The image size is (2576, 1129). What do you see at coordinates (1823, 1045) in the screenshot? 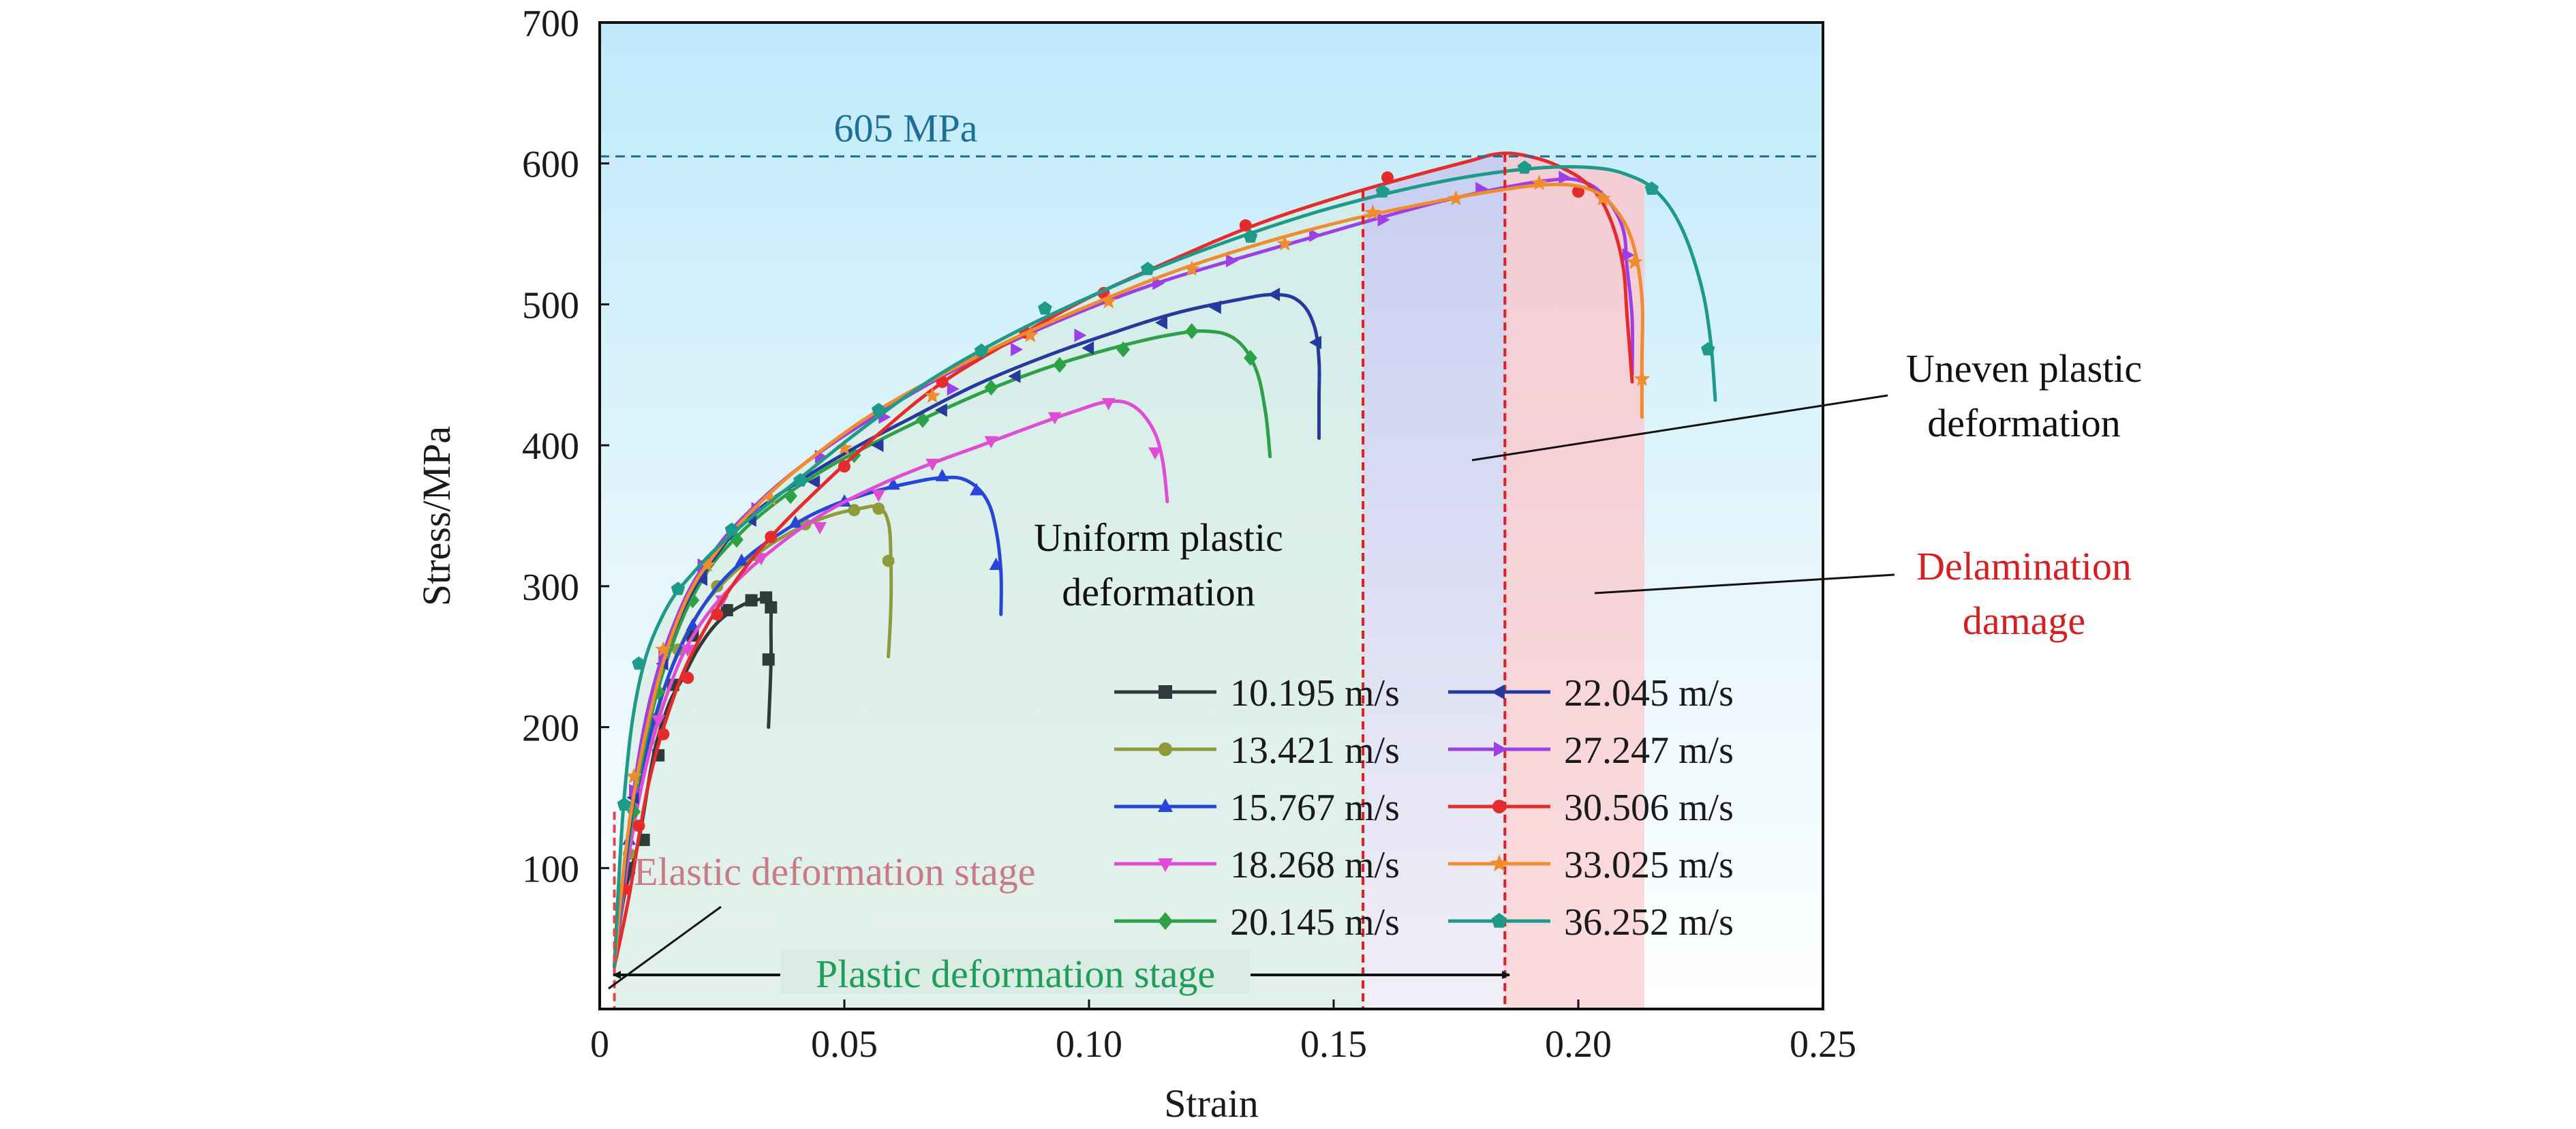
I see `x-tick-label: 0.25` at bounding box center [1823, 1045].